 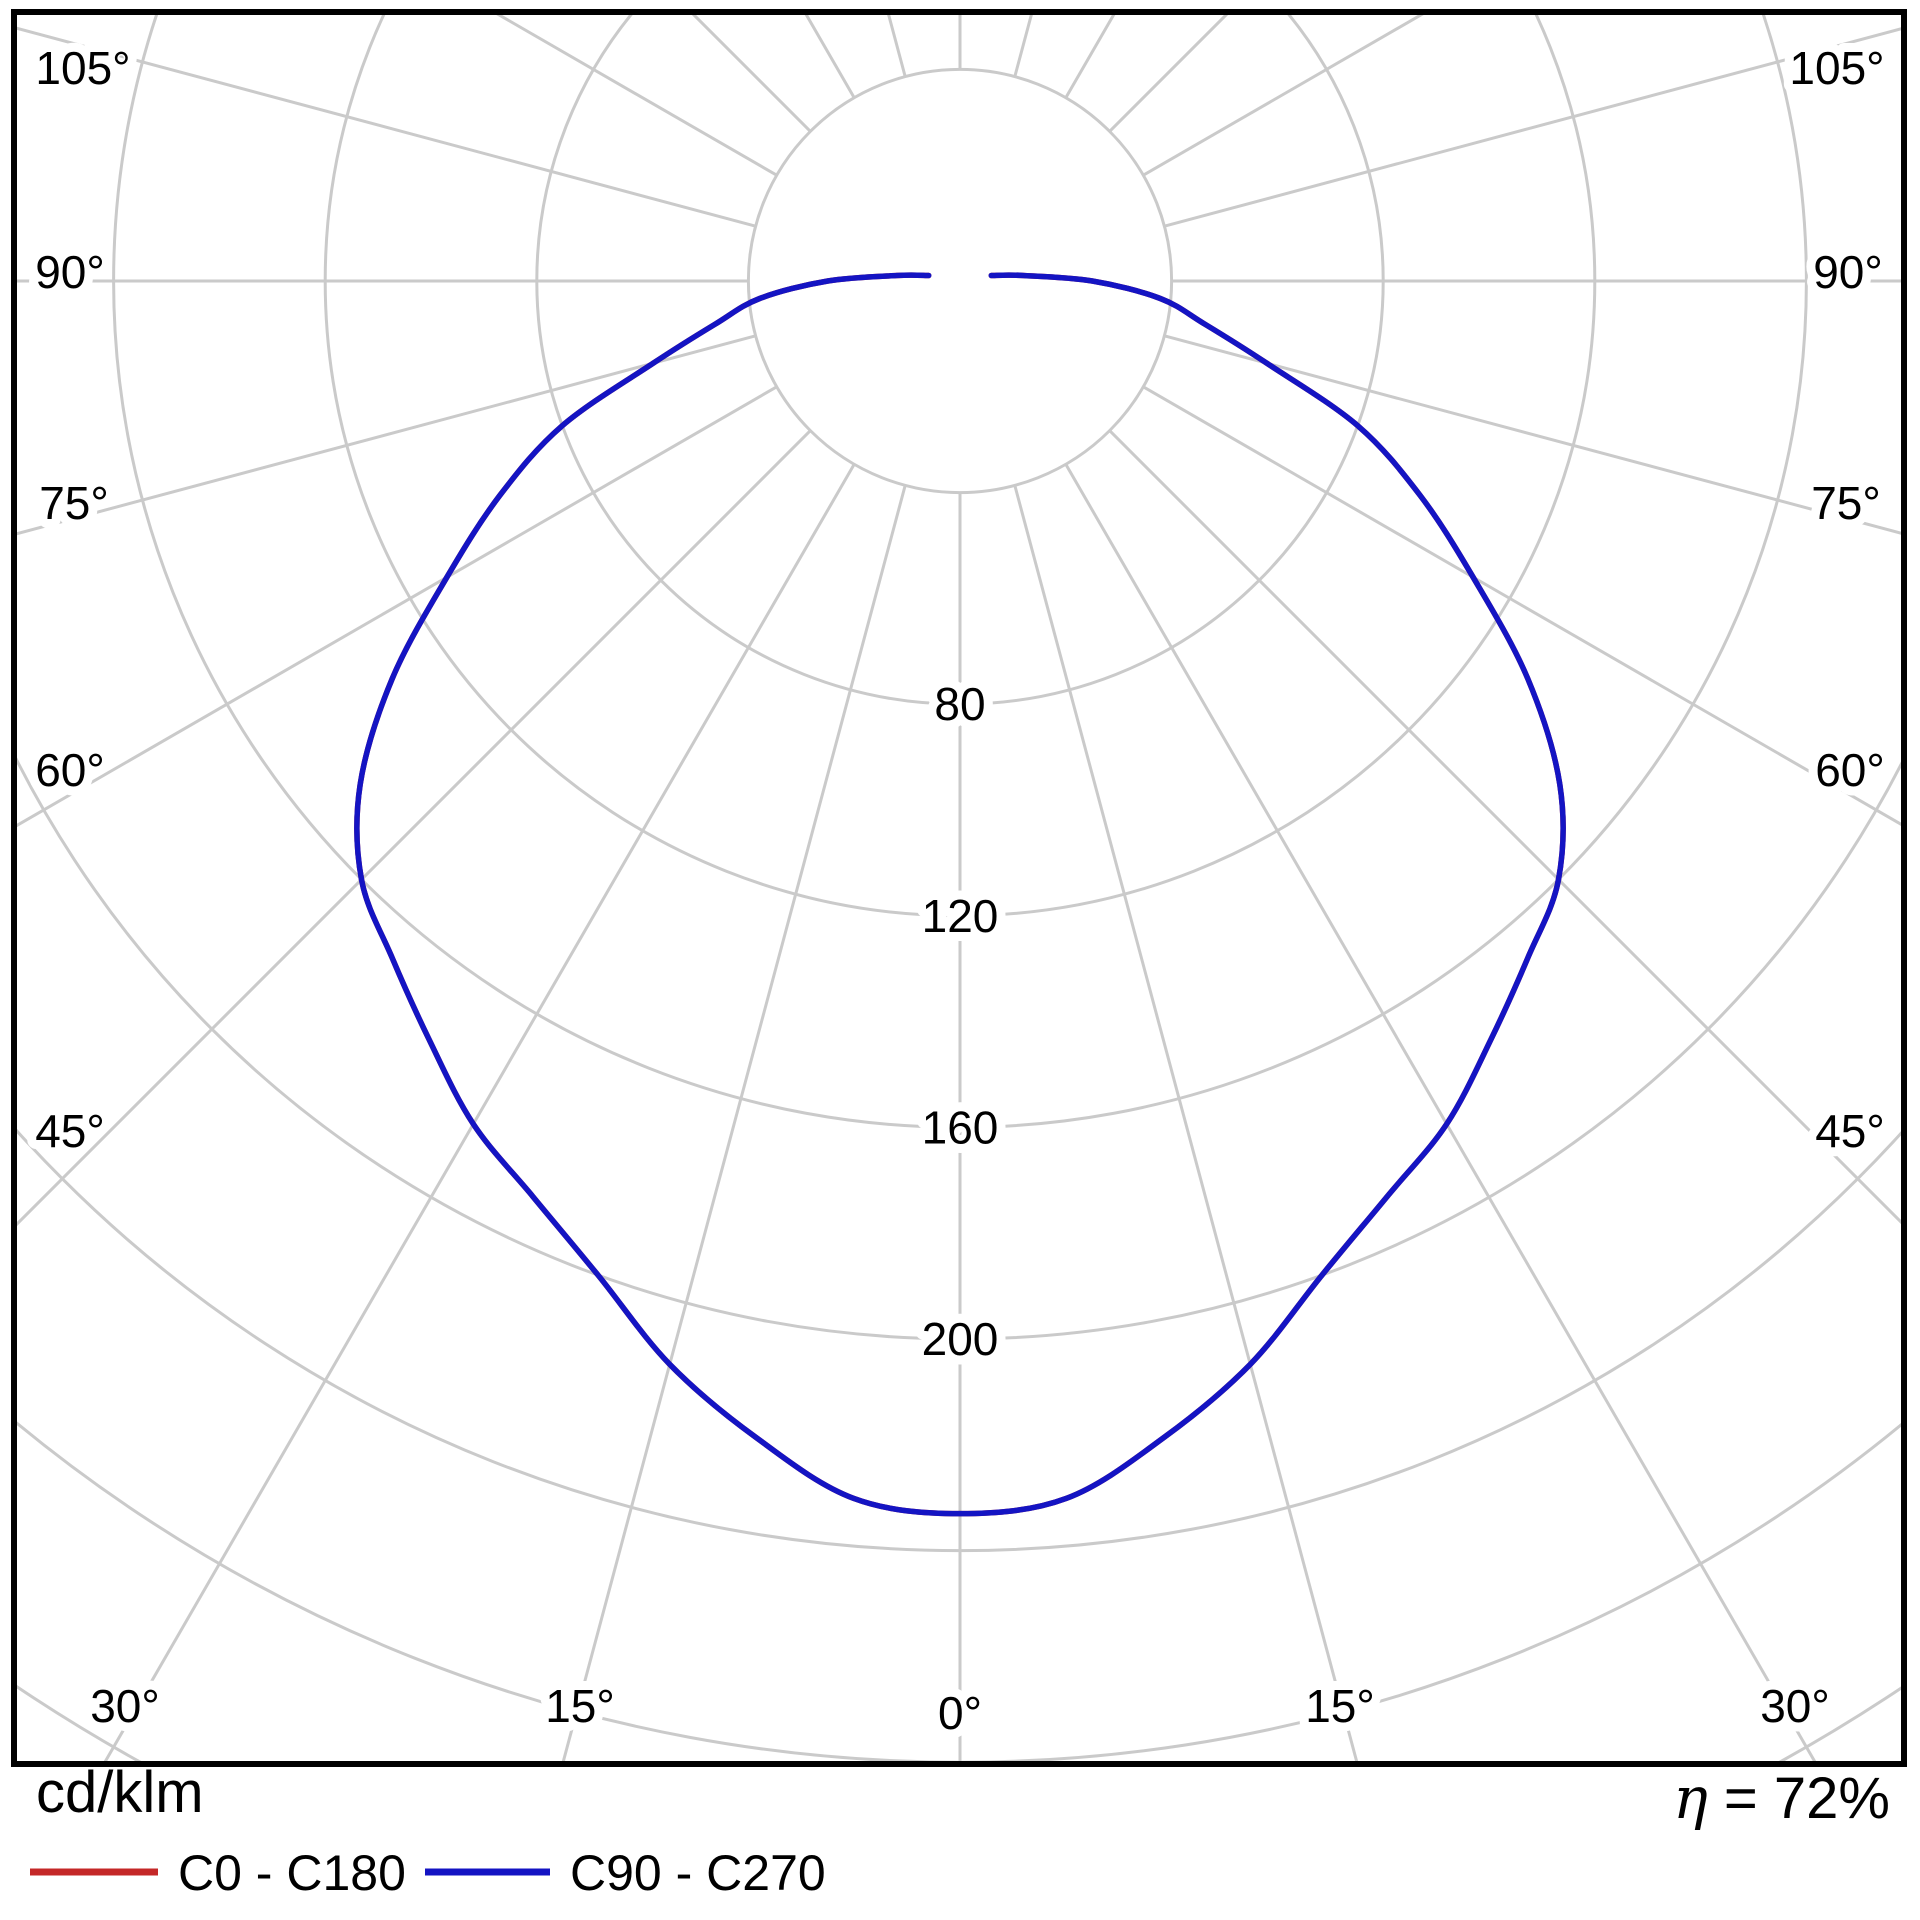 I want to click on legend: C0 - C180 C90 - C270, so click(x=428, y=1873).